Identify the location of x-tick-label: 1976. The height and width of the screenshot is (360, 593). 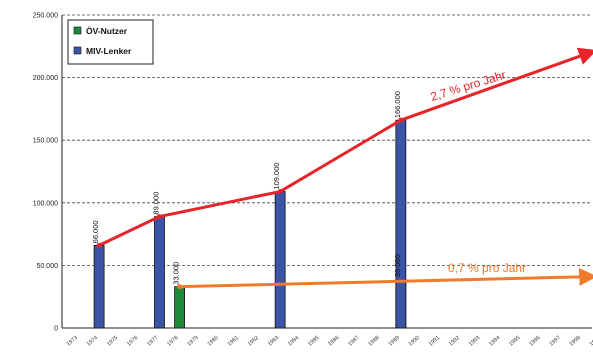
(132, 341).